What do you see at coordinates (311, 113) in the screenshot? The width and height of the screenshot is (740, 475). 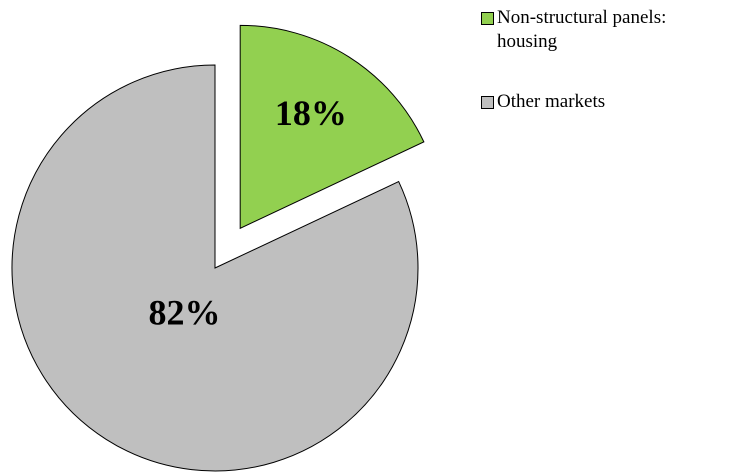 I see `data-label: 18%` at bounding box center [311, 113].